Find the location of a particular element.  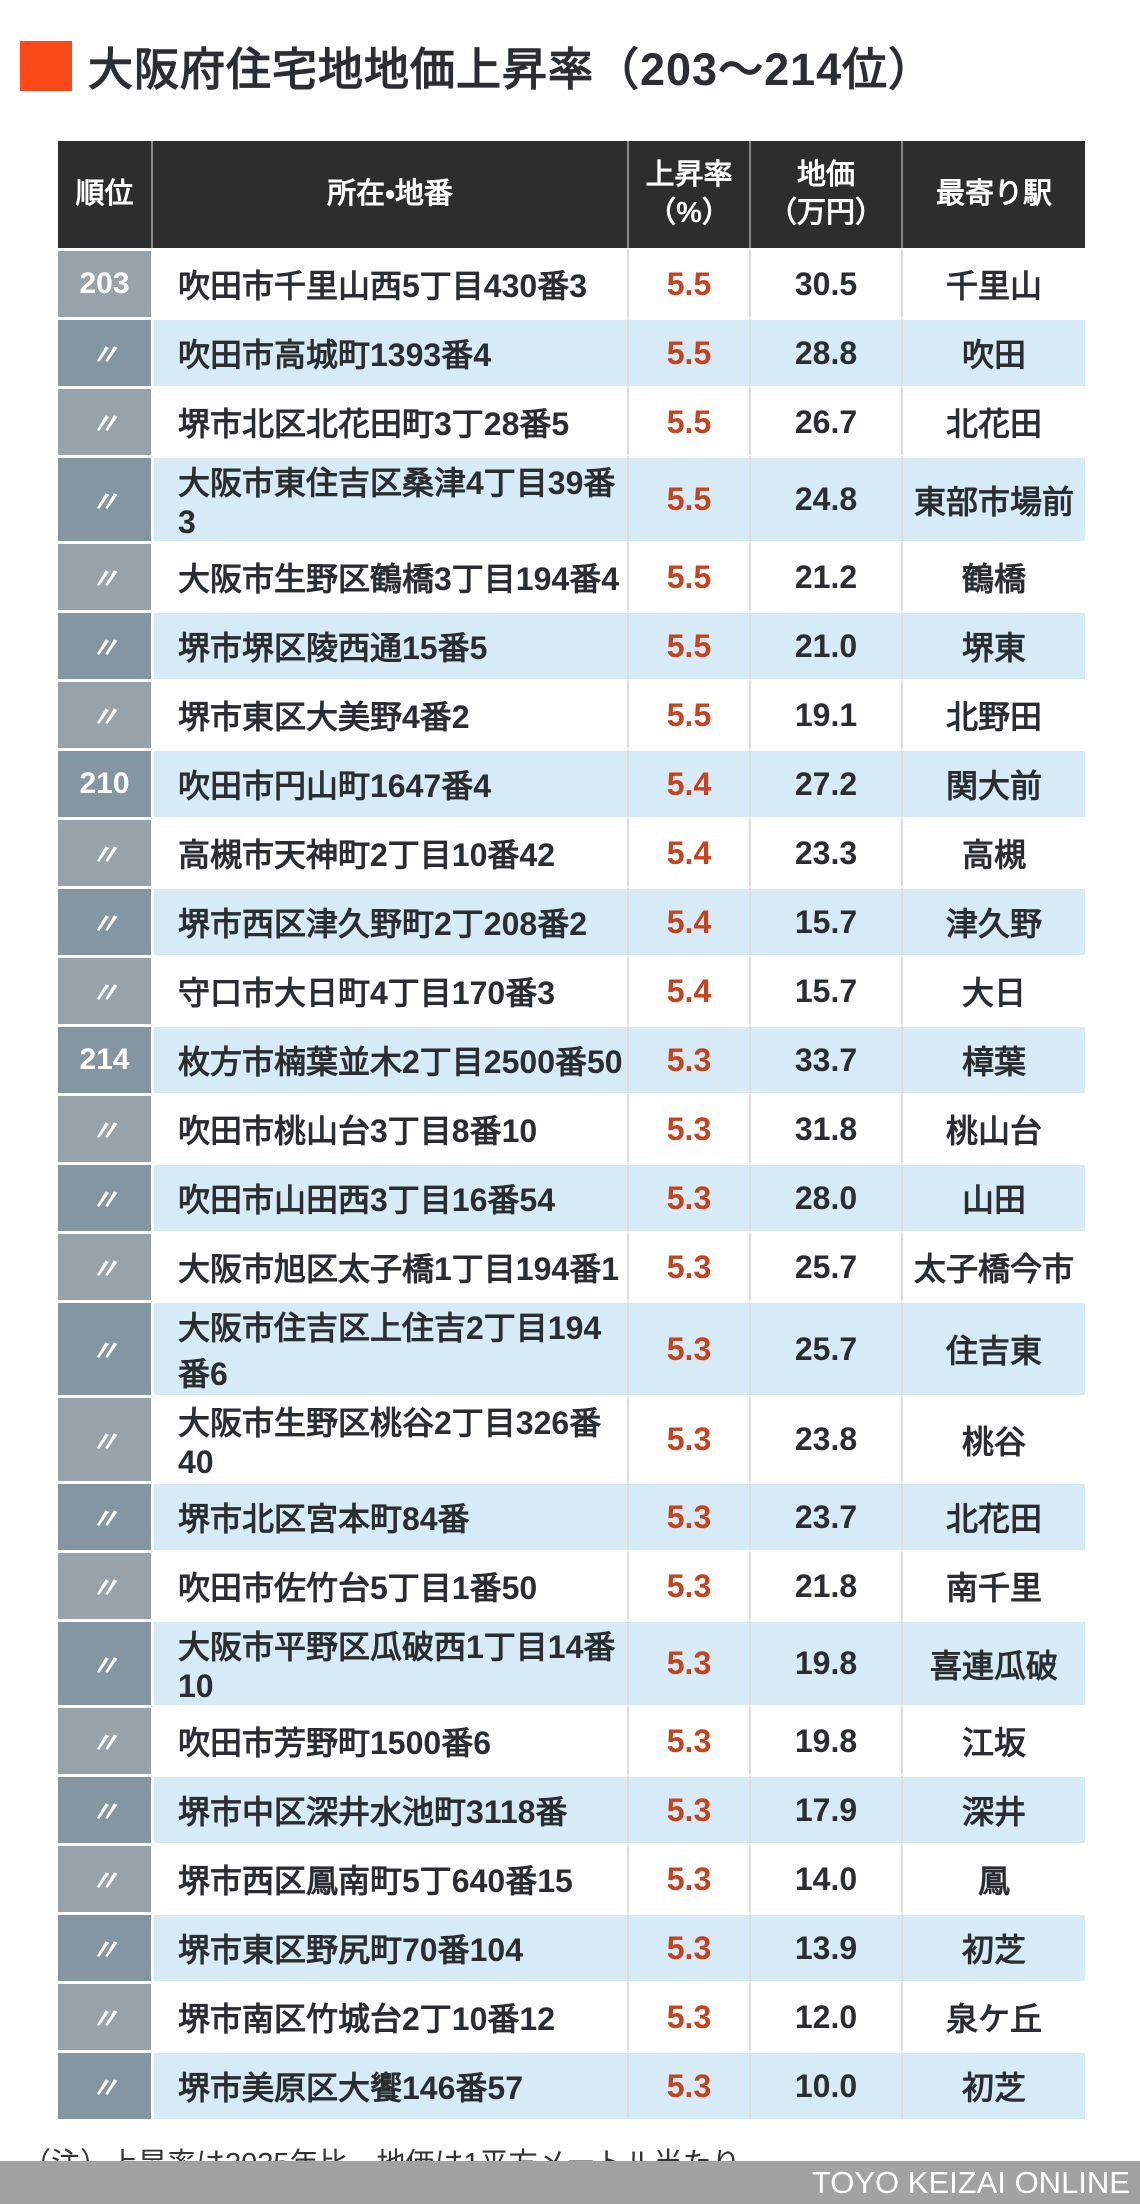

col-header-price-line2: （万円） is located at coordinates (825, 212).